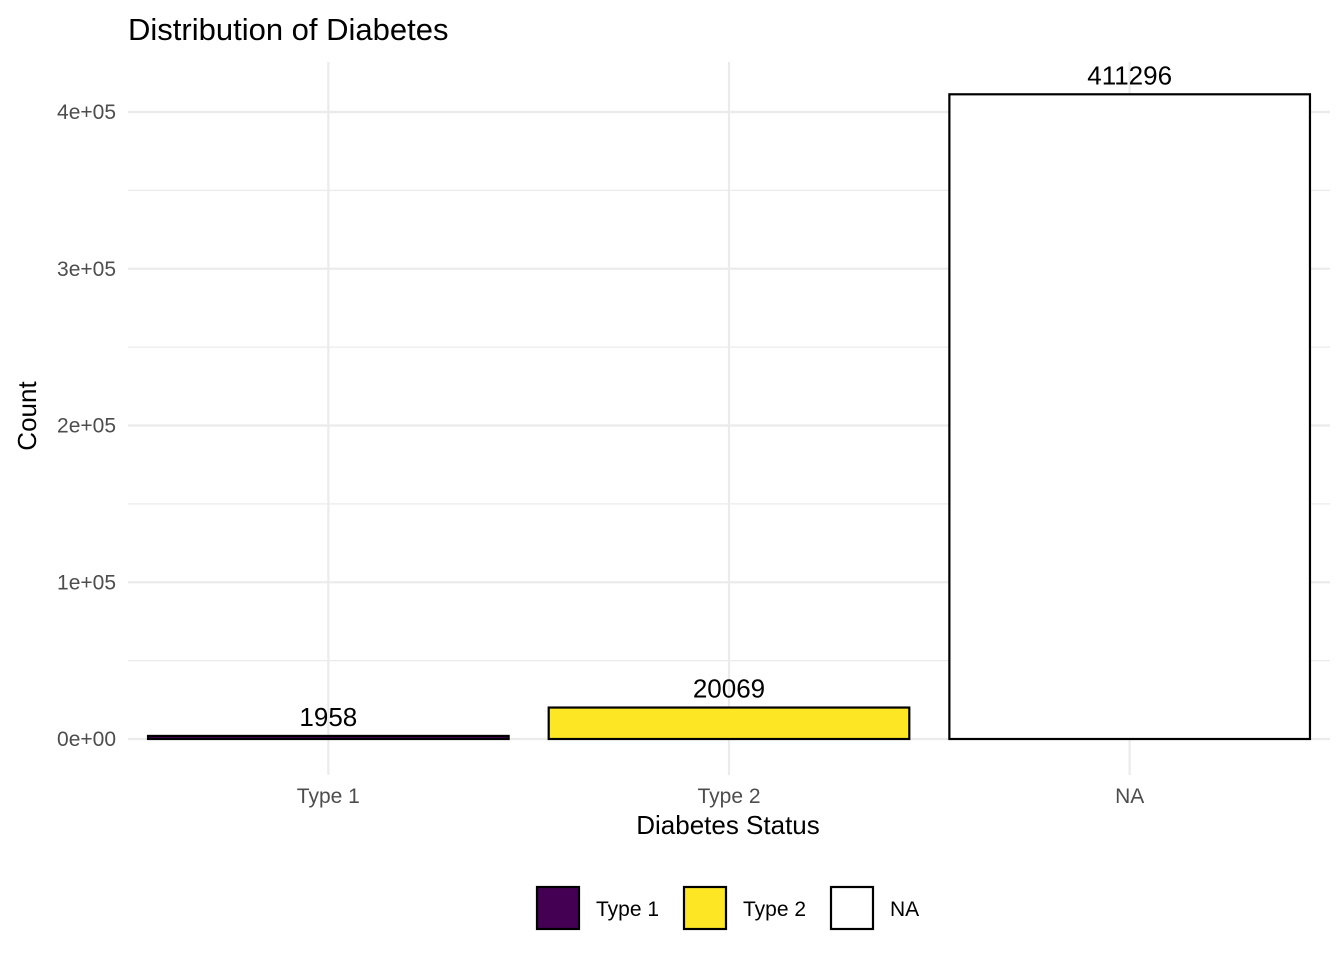 The width and height of the screenshot is (1344, 960). What do you see at coordinates (729, 689) in the screenshot?
I see `data-label: 20069` at bounding box center [729, 689].